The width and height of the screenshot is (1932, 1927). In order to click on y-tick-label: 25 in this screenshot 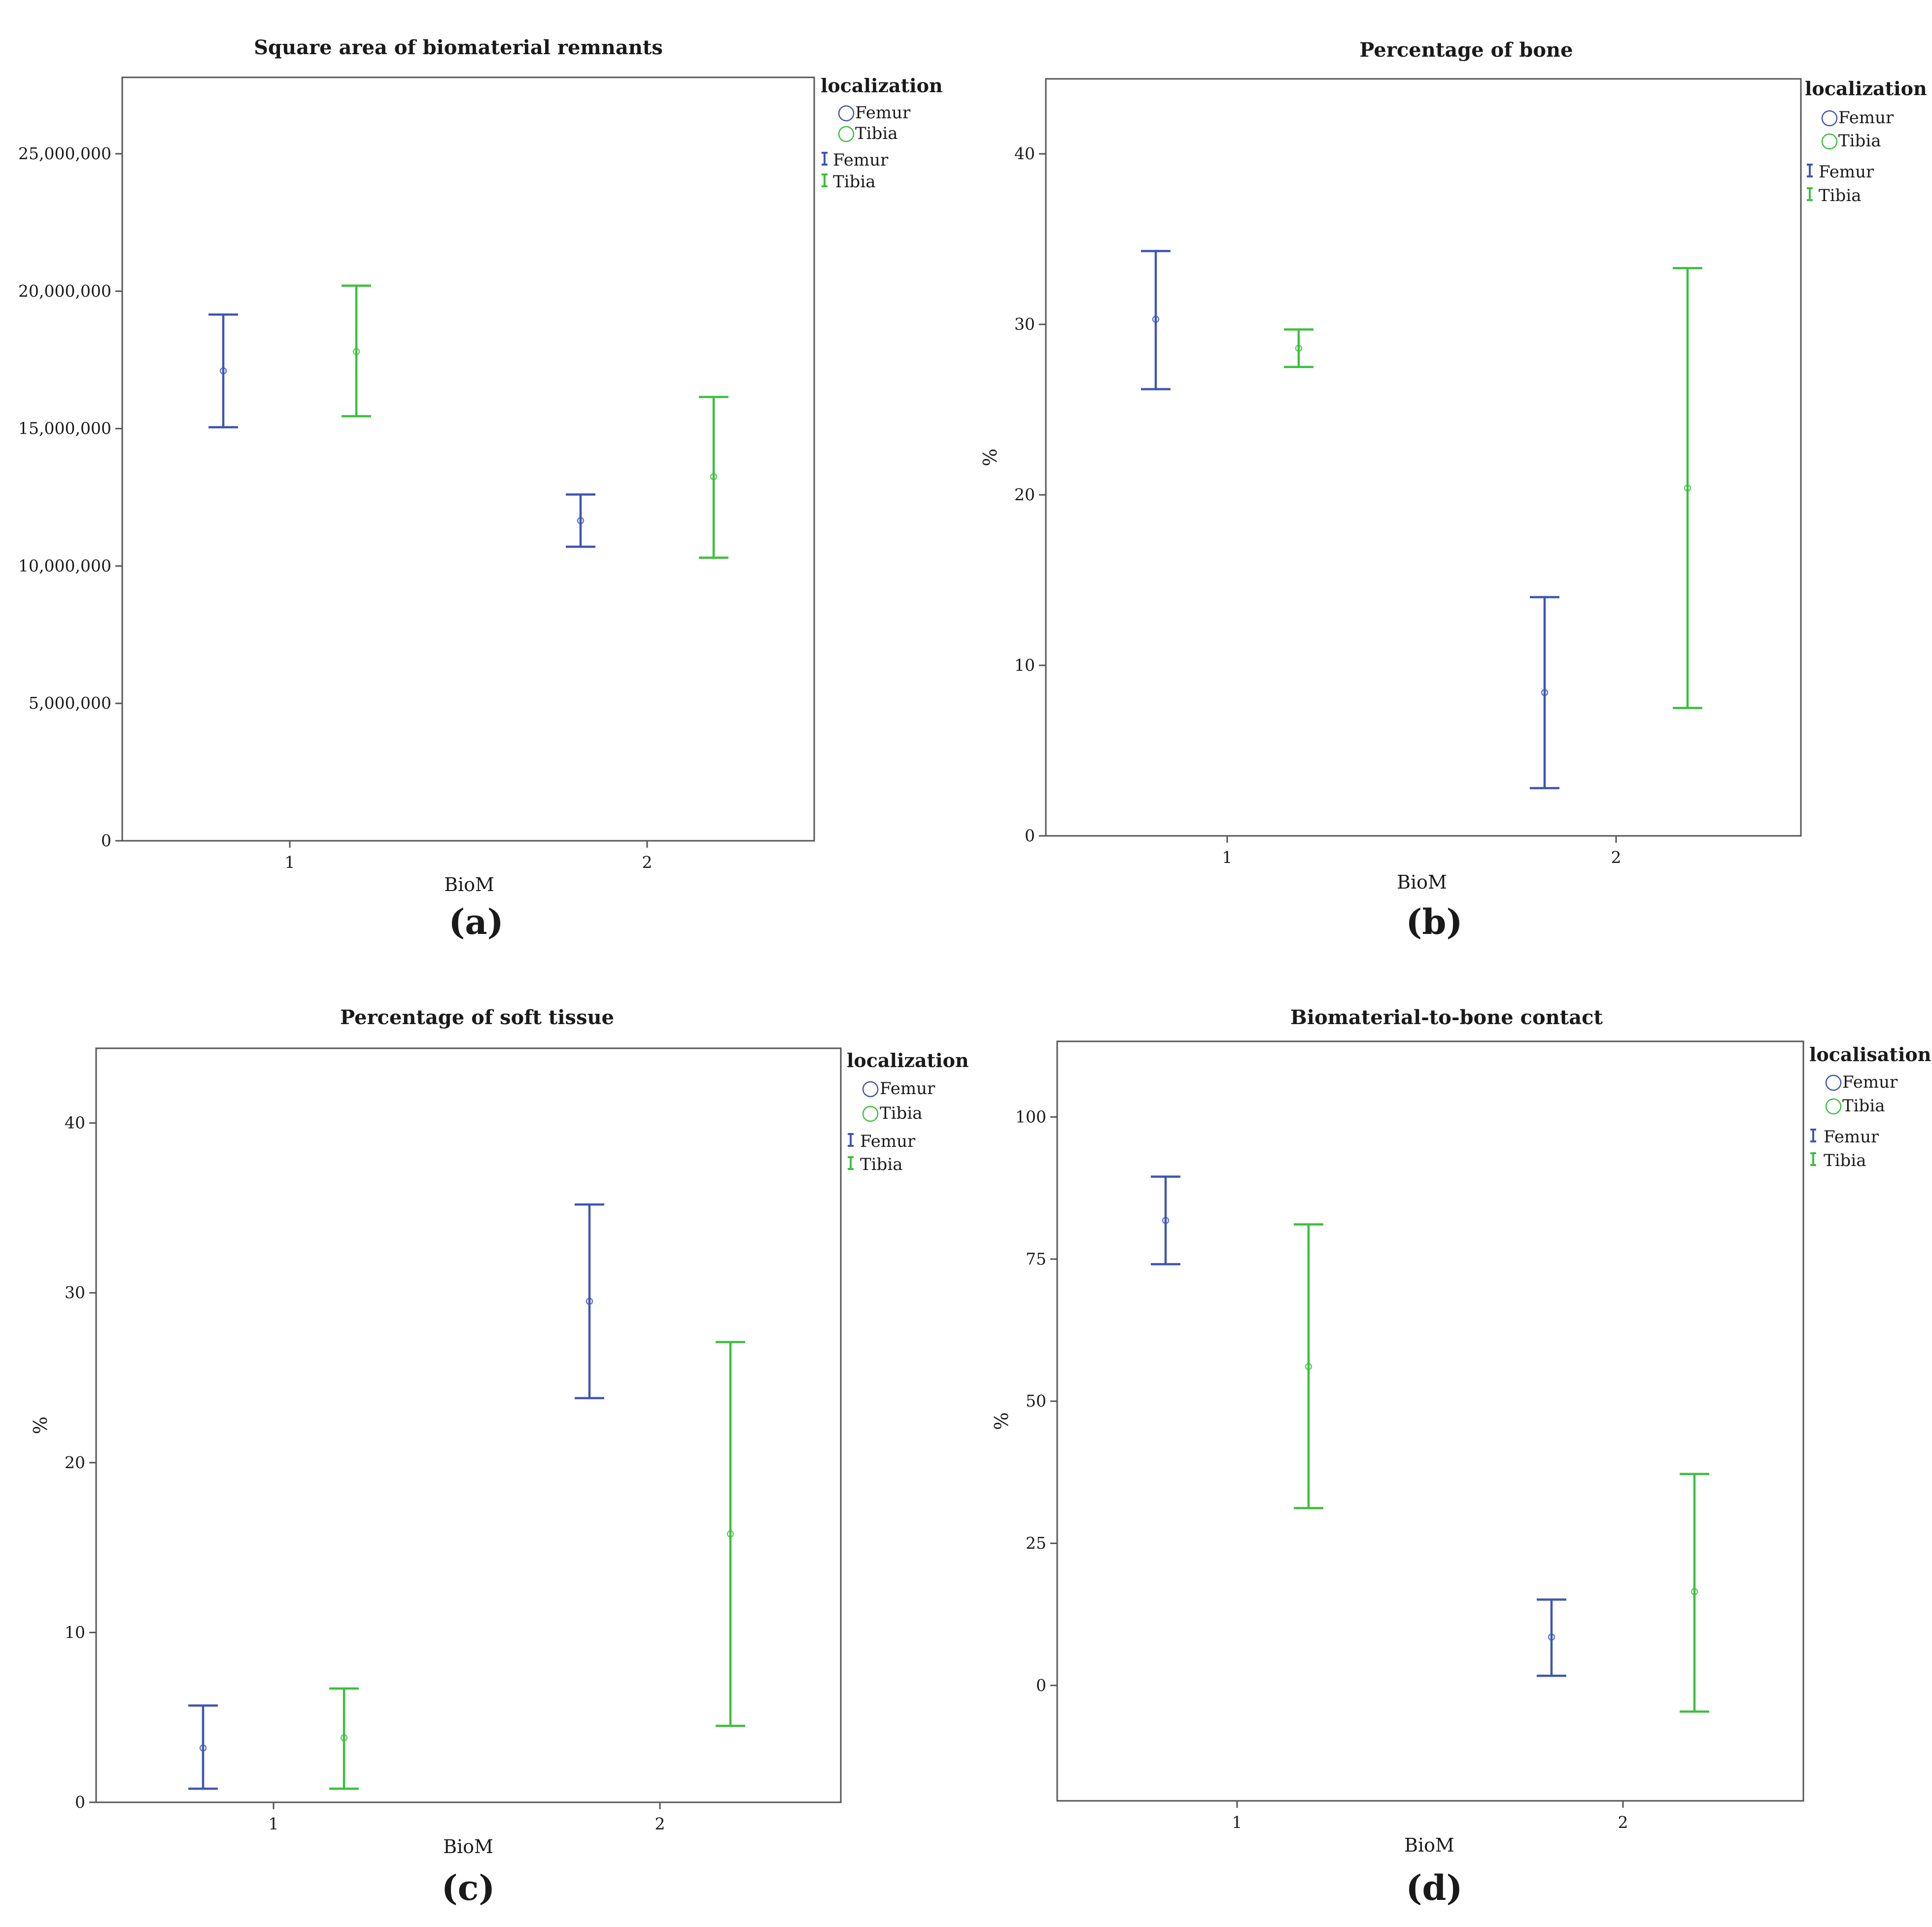, I will do `click(1036, 1542)`.